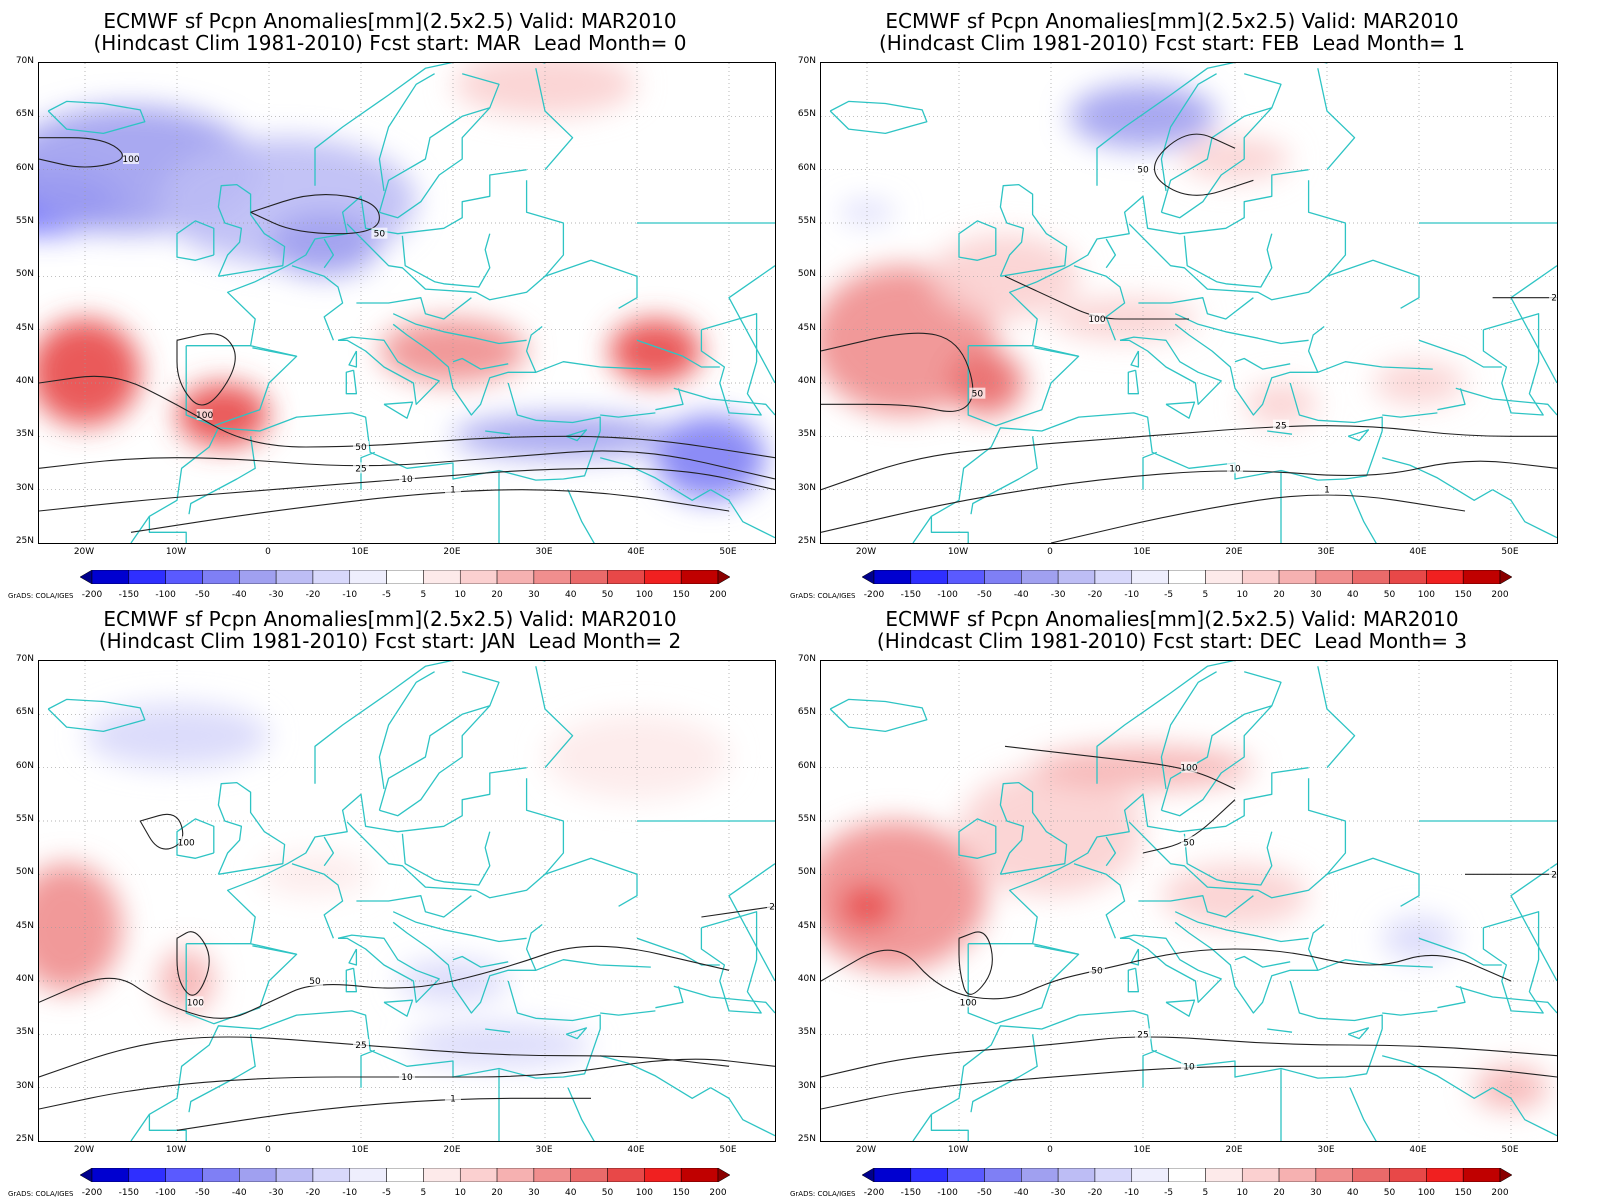 The image size is (1600, 1200). I want to click on colorbar-label: 100, so click(1426, 595).